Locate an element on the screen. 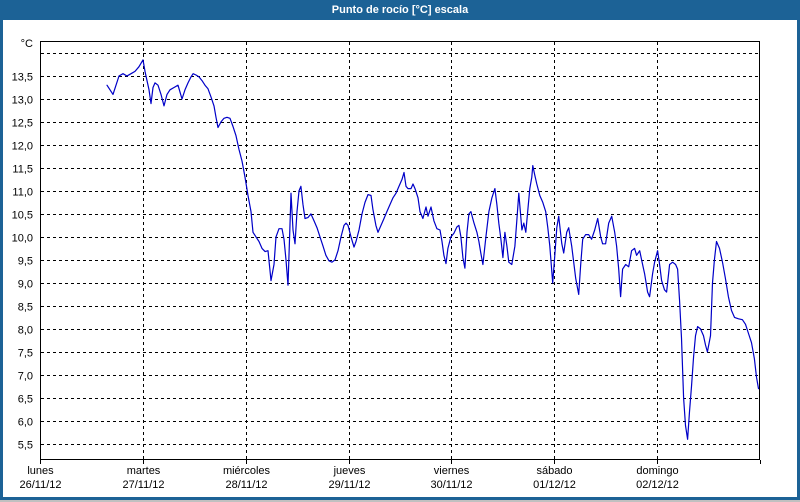 The width and height of the screenshot is (800, 502). x-axis-day-label: miércoles is located at coordinates (247, 471).